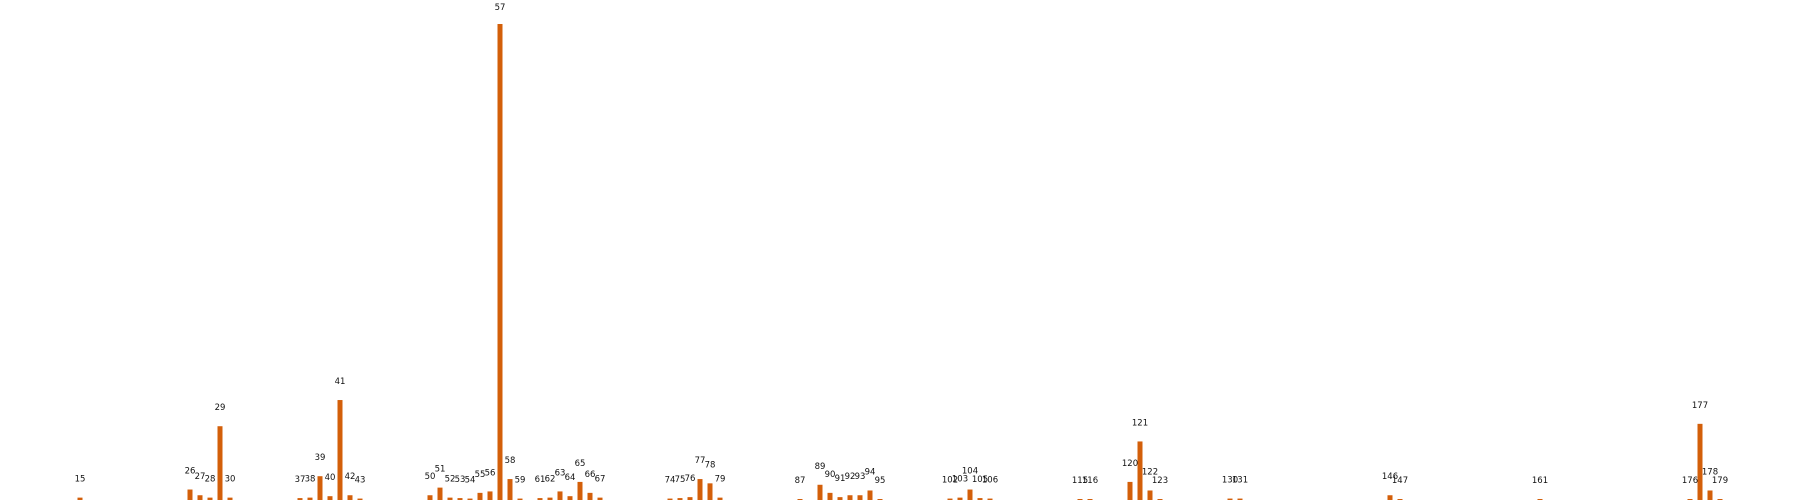  Describe the element at coordinates (1400, 481) in the screenshot. I see `bar-label-147: 147` at that location.